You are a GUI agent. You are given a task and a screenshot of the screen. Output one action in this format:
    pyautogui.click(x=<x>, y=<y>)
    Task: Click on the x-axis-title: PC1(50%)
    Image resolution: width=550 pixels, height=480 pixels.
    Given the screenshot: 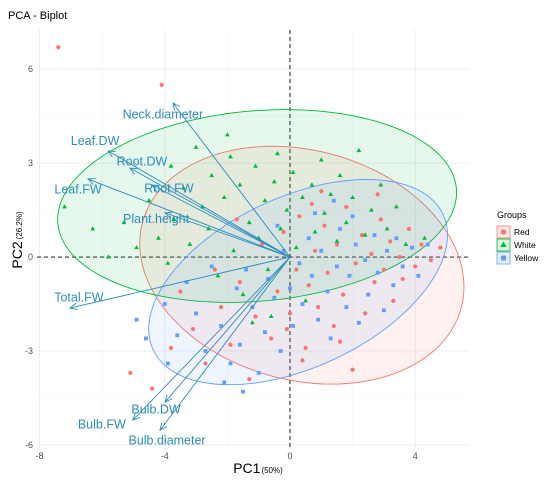 What is the action you would take?
    pyautogui.click(x=258, y=468)
    